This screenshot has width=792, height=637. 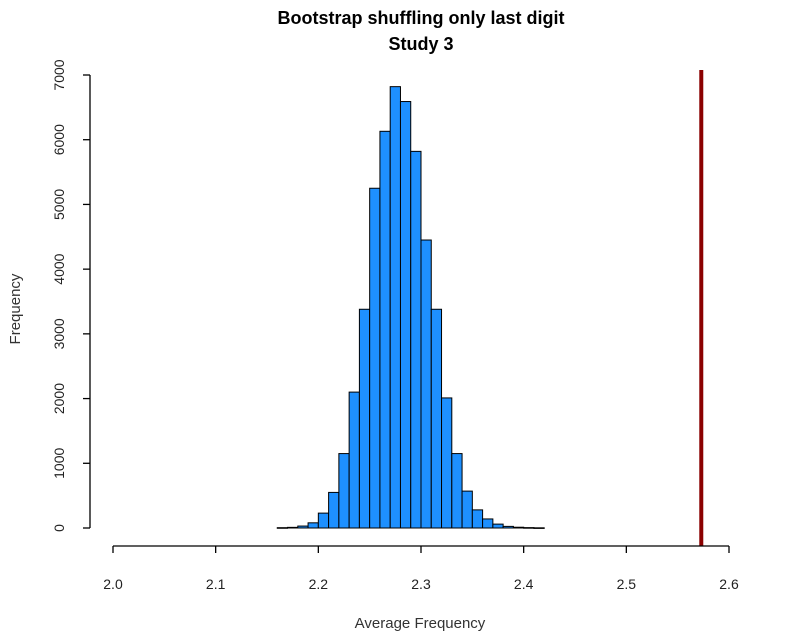 What do you see at coordinates (59, 398) in the screenshot?
I see `y-tick-label: 2000` at bounding box center [59, 398].